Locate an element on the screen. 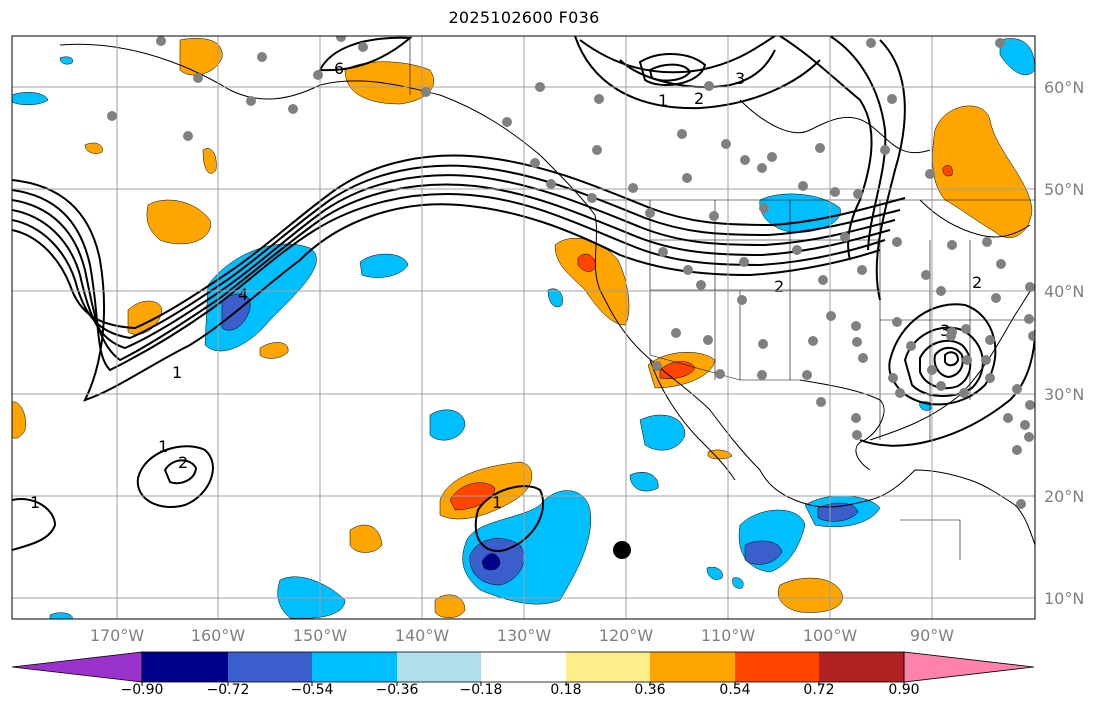 The width and height of the screenshot is (1105, 712). colorbar-tick-label: 0.36 is located at coordinates (650, 690).